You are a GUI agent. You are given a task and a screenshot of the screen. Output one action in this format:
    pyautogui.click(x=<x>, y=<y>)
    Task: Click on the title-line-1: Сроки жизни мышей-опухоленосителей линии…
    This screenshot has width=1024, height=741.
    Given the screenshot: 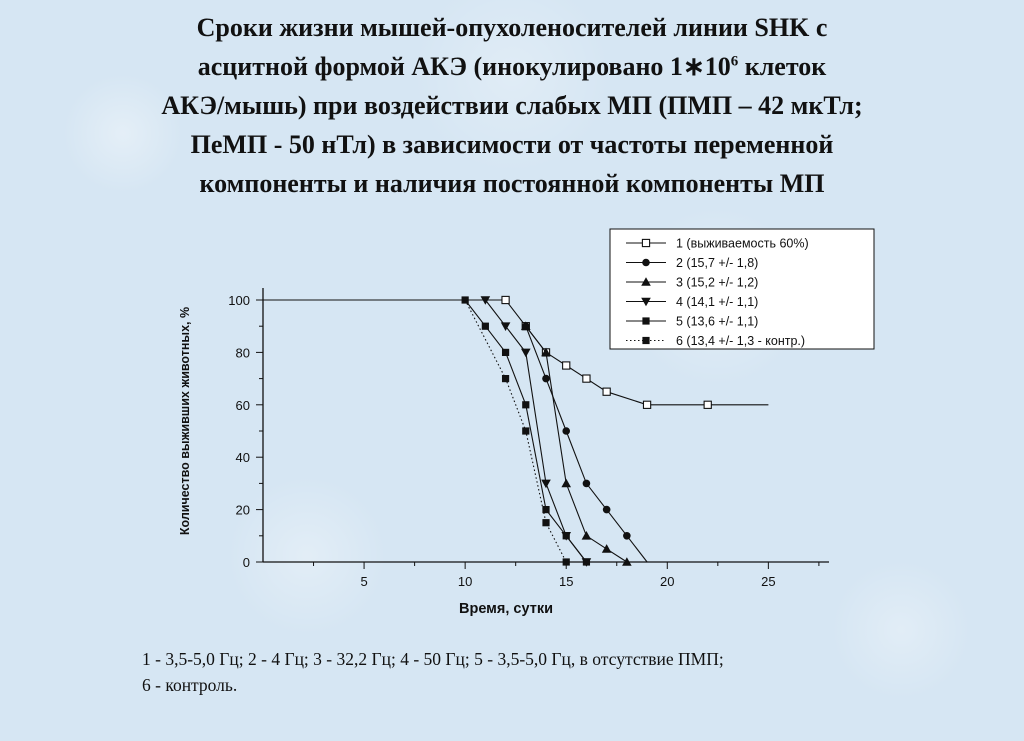 What is the action you would take?
    pyautogui.click(x=512, y=27)
    